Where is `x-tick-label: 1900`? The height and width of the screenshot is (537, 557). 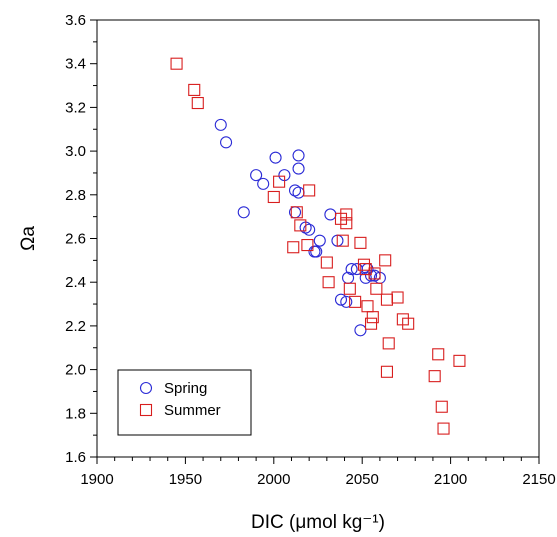 x-tick-label: 1900 is located at coordinates (96, 479).